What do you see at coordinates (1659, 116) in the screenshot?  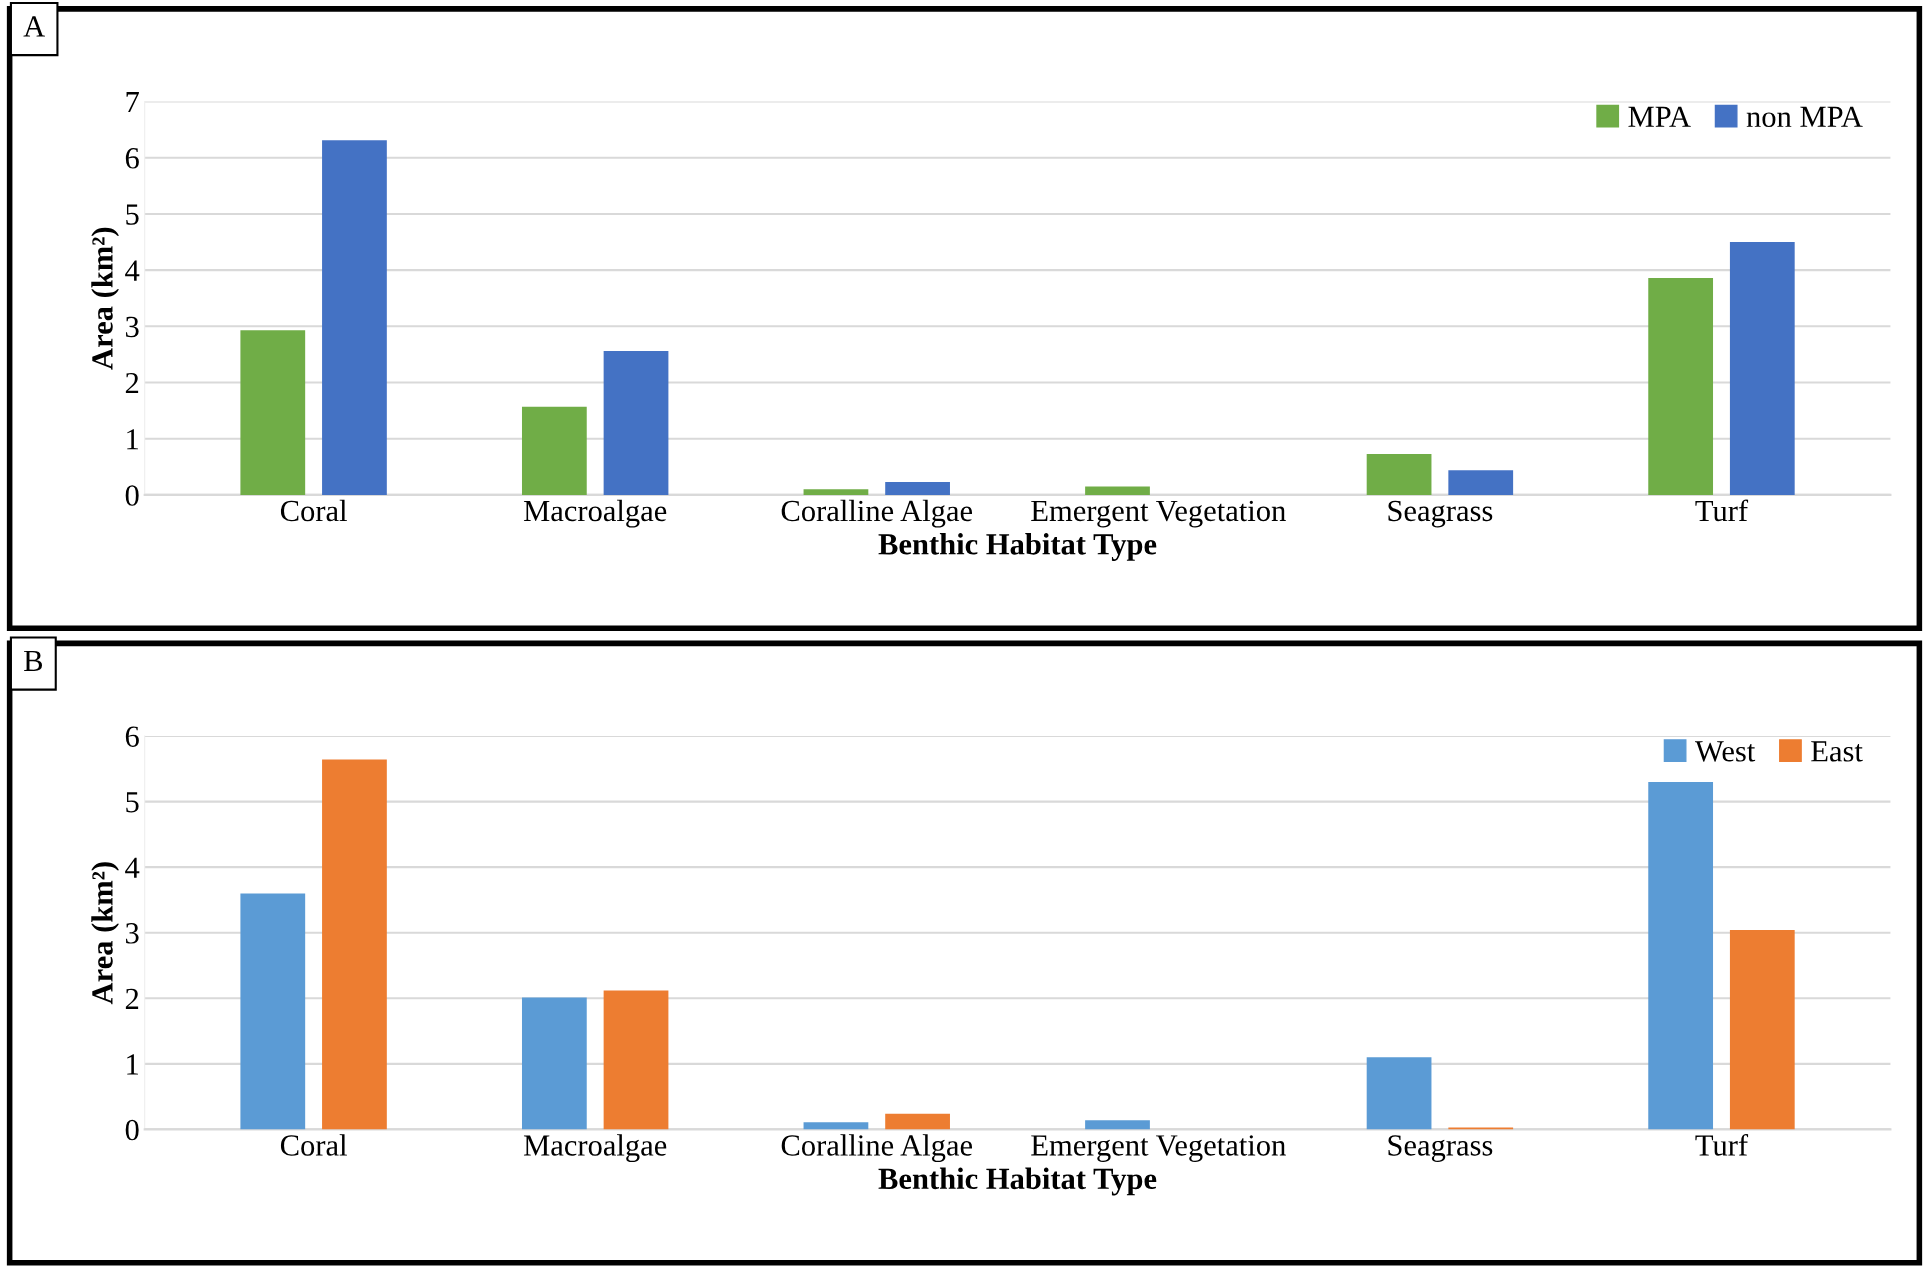 I see `legend-label: MPA` at bounding box center [1659, 116].